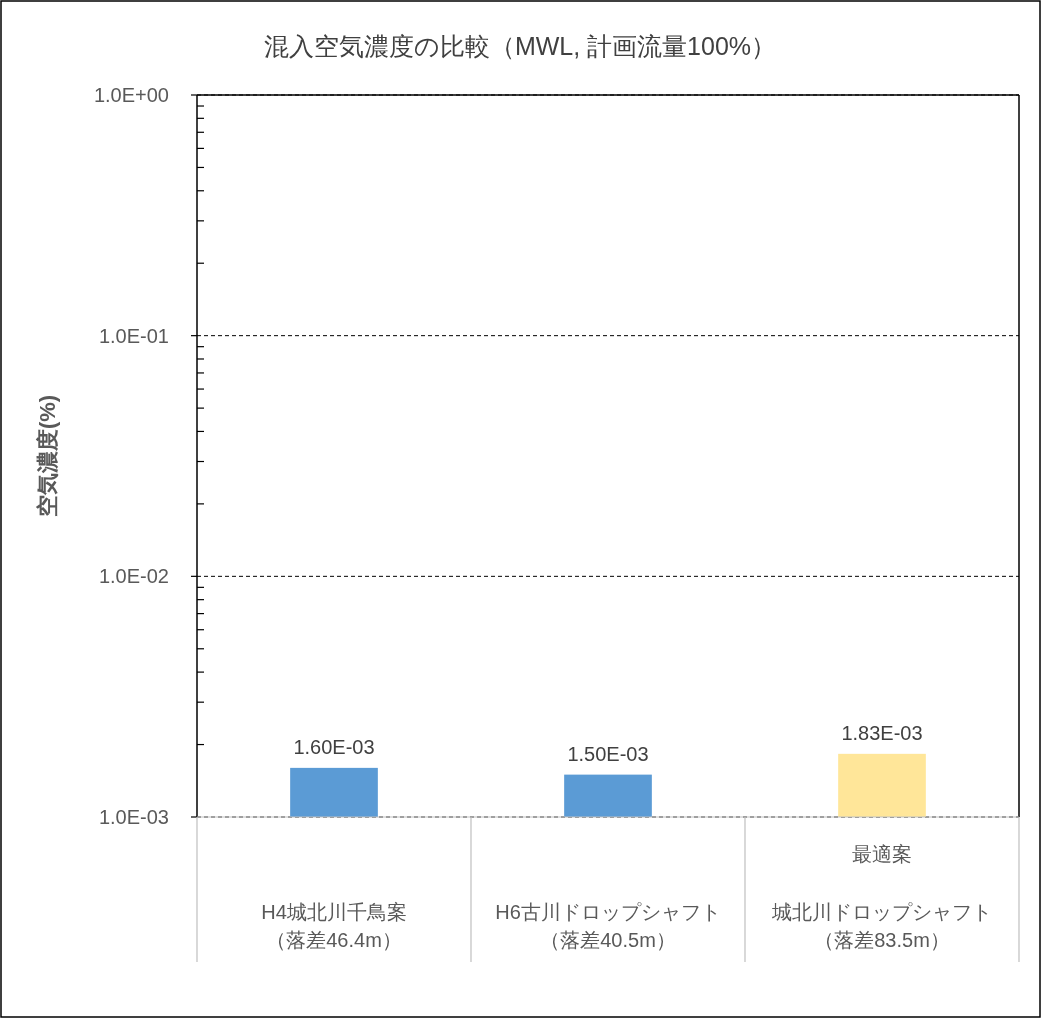 The height and width of the screenshot is (1019, 1042). I want to click on data-label: 1.60E-03, so click(334, 746).